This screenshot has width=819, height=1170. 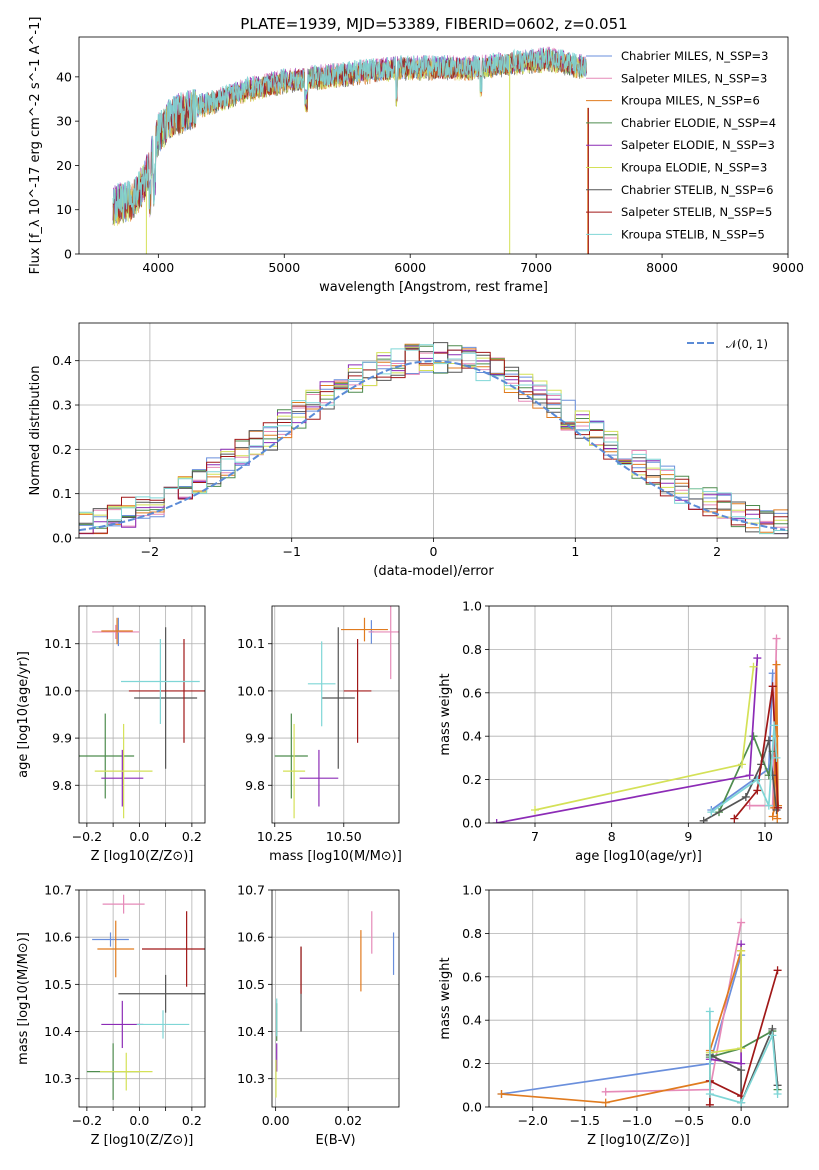 What do you see at coordinates (727, 344) in the screenshot?
I see `legend: 𝒩(0, 1)` at bounding box center [727, 344].